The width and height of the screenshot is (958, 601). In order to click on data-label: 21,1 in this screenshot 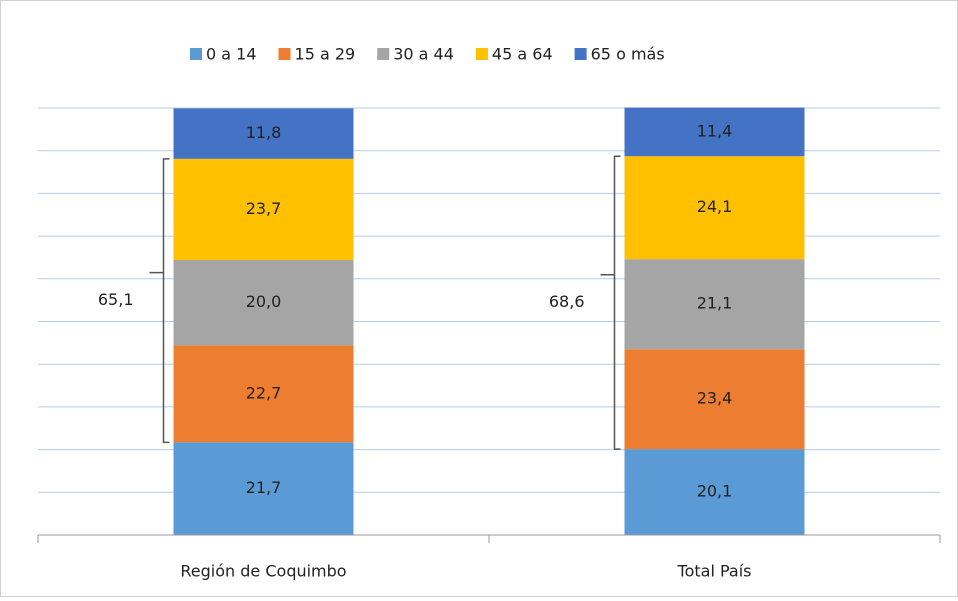, I will do `click(715, 303)`.